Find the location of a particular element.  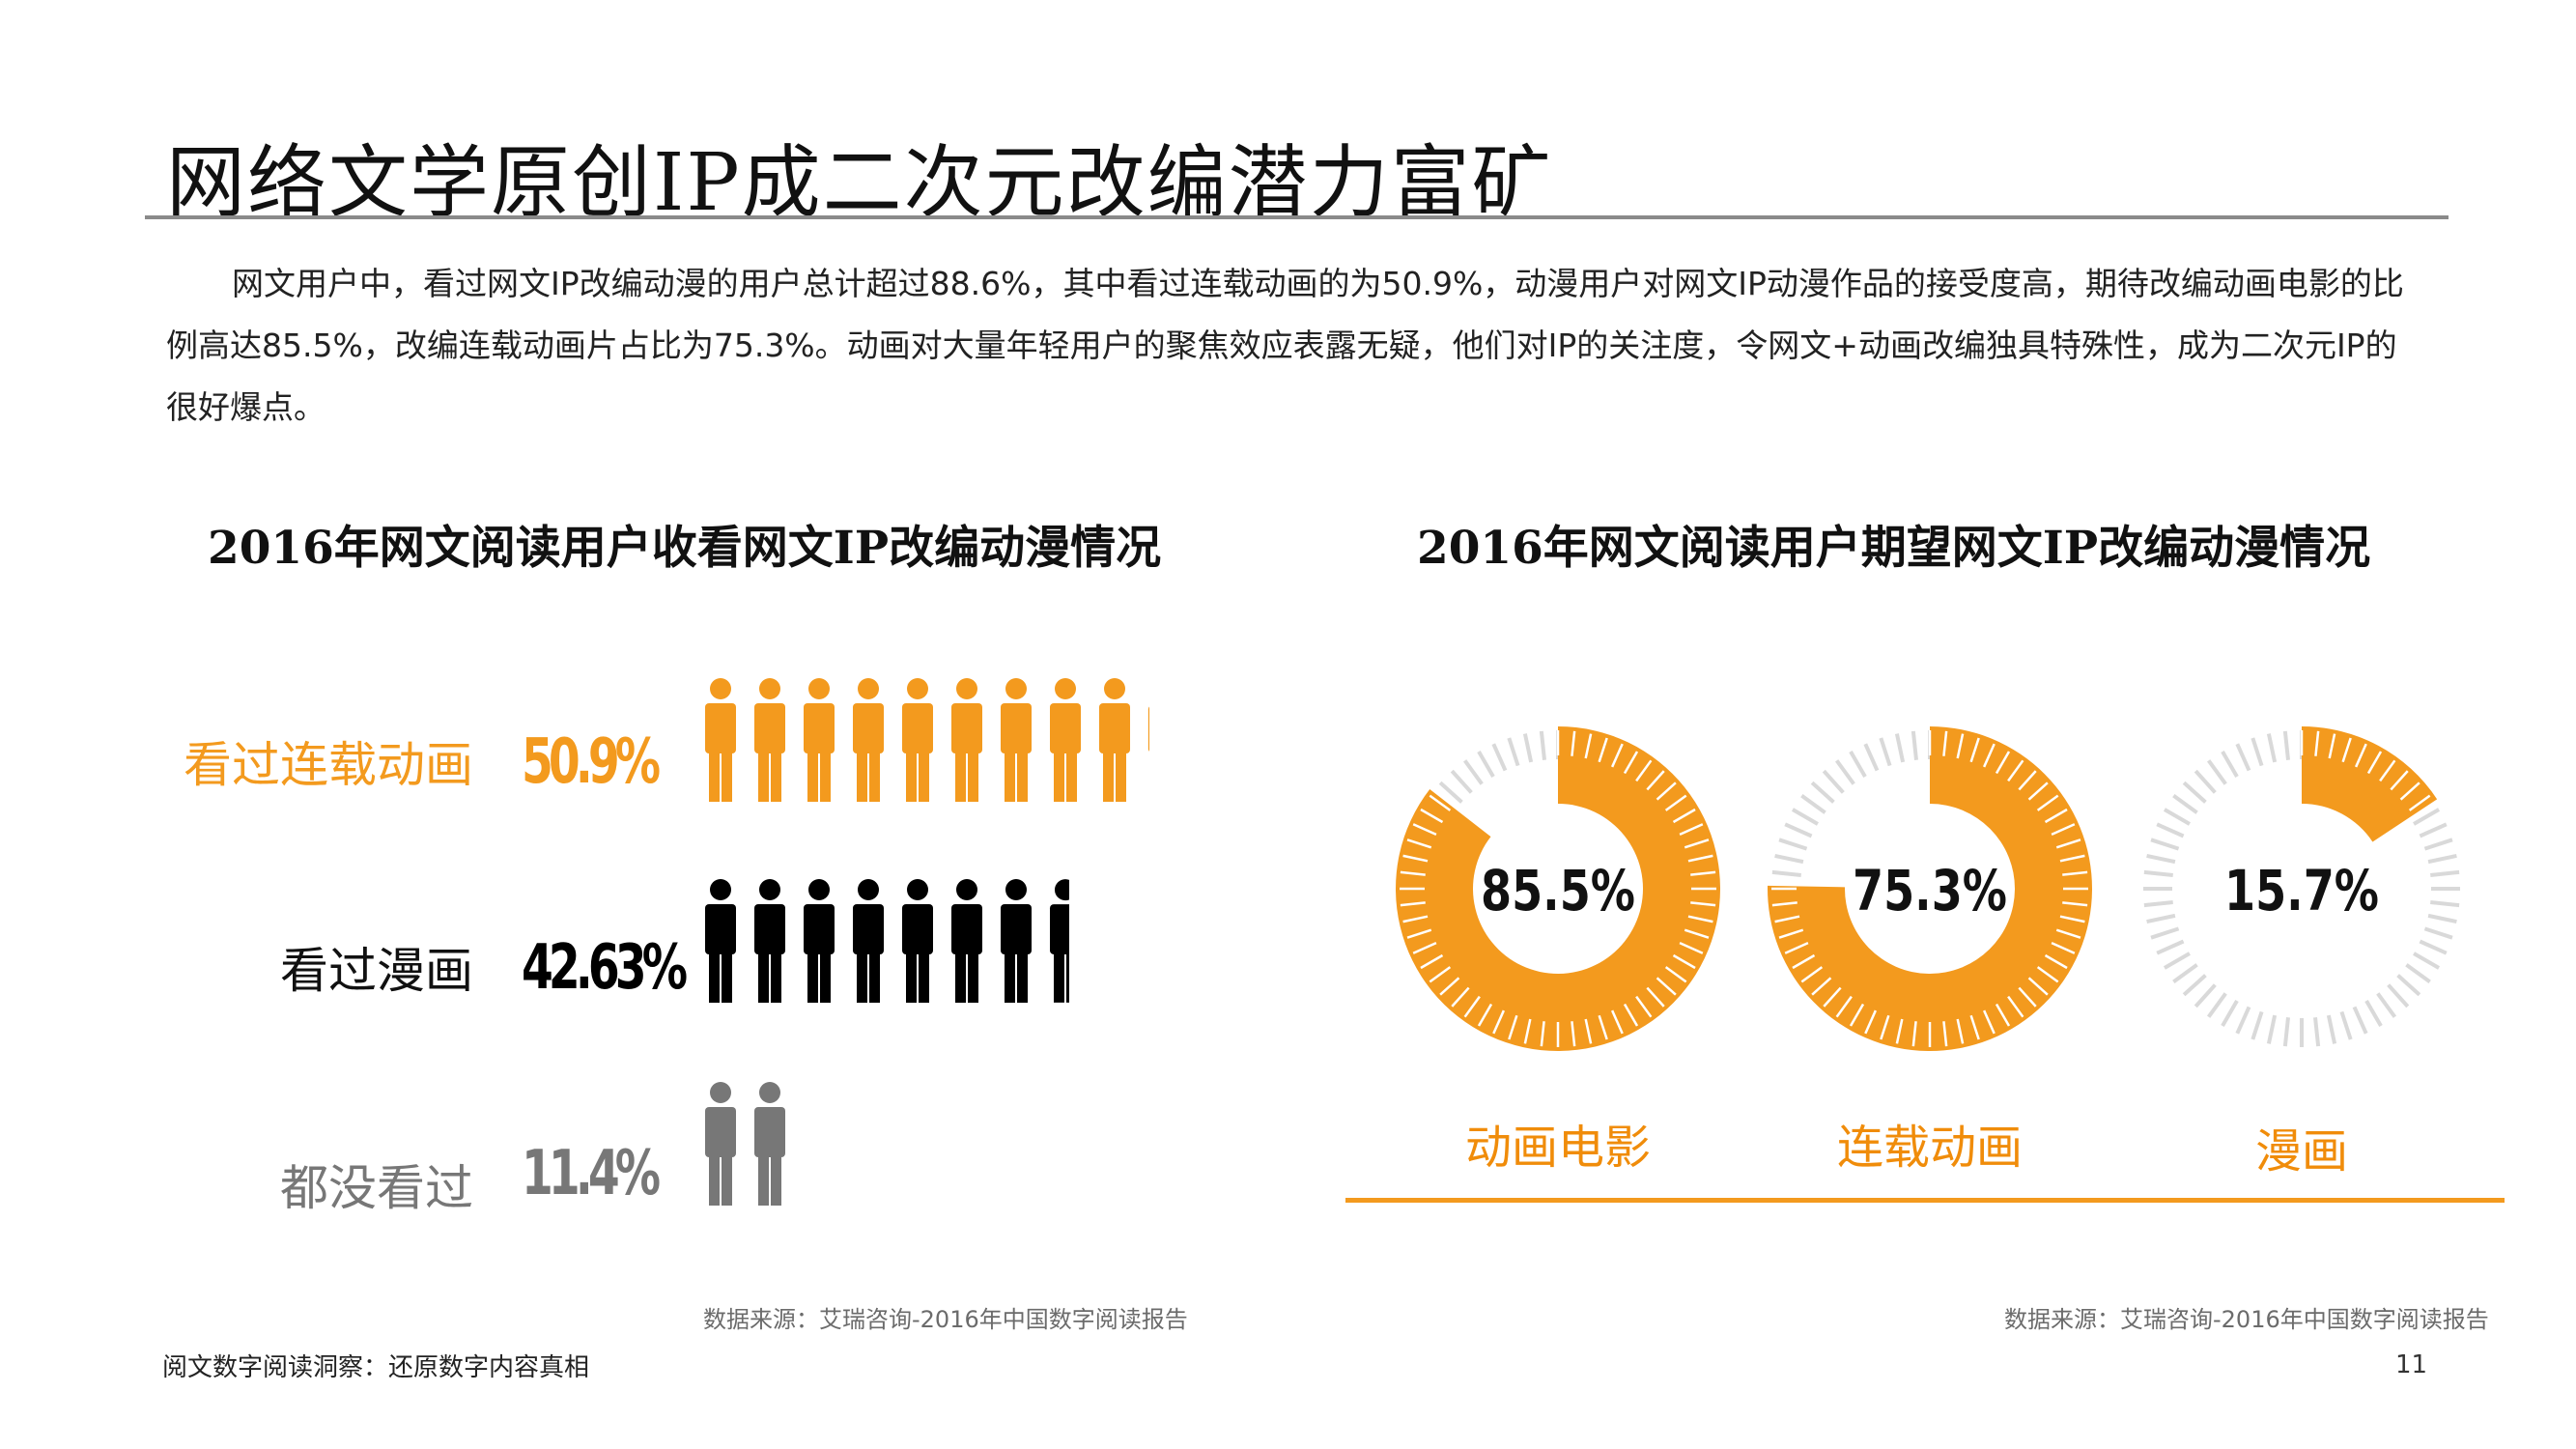

gauge-value: 15.7% is located at coordinates (2301, 890).